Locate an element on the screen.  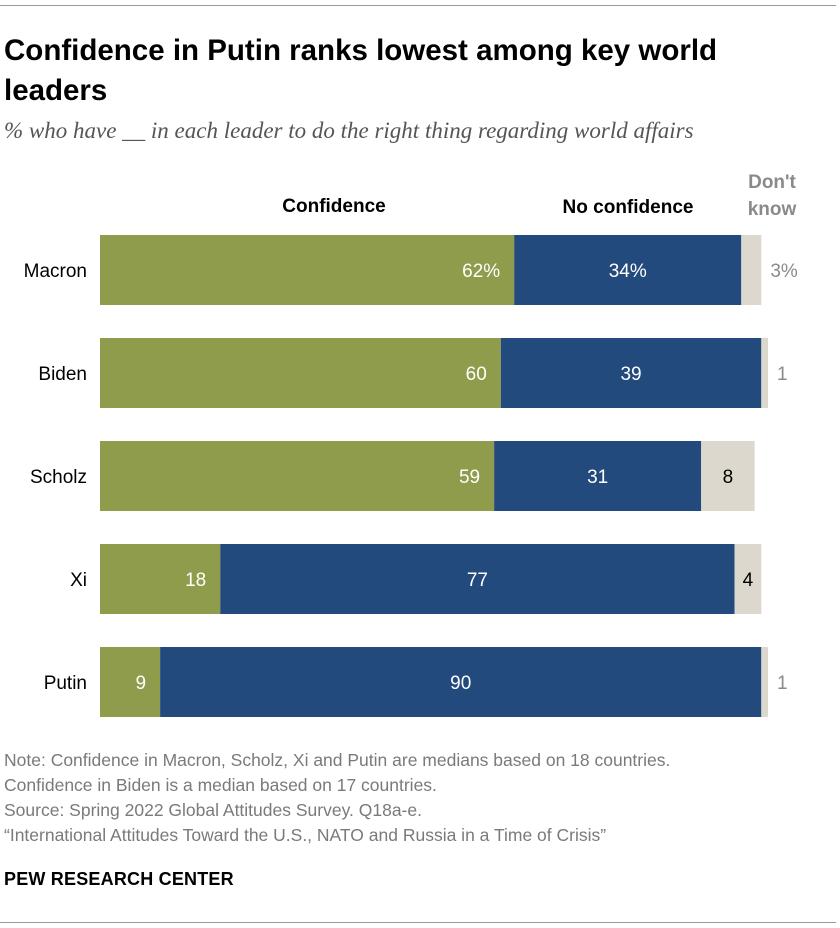
category-label-xi: Xi is located at coordinates (78, 580).